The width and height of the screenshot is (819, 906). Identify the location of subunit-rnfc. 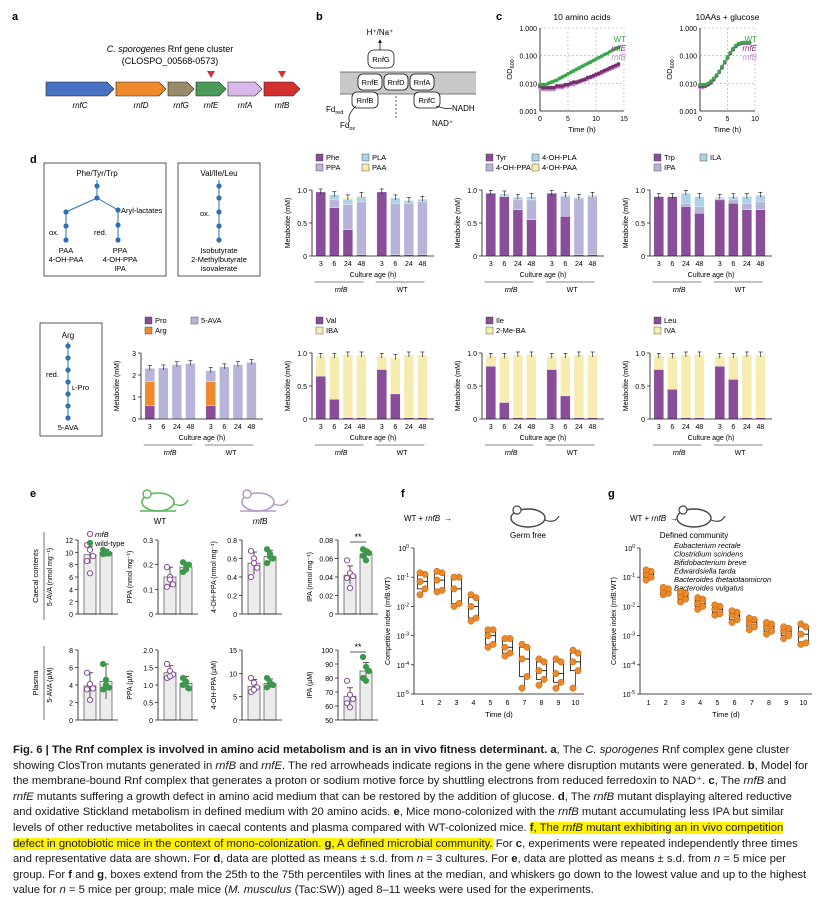
(427, 100).